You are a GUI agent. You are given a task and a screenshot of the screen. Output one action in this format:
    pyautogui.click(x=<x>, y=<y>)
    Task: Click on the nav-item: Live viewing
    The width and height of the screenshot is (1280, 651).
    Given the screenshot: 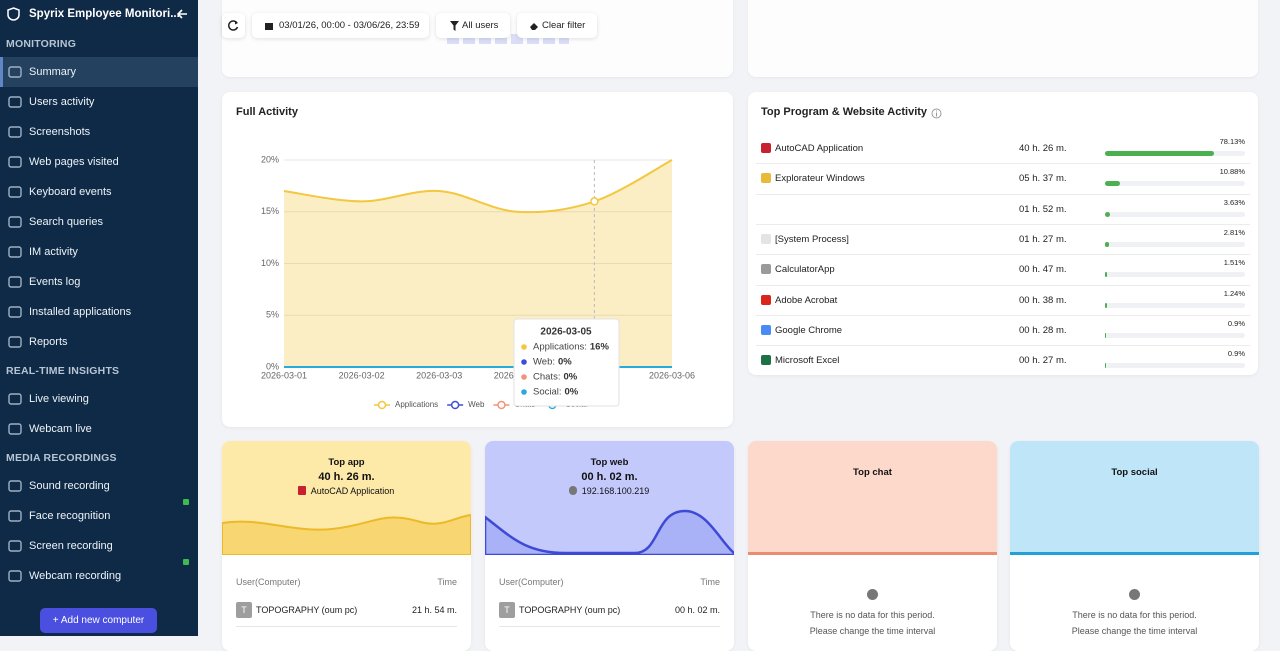 What is the action you would take?
    pyautogui.click(x=99, y=399)
    